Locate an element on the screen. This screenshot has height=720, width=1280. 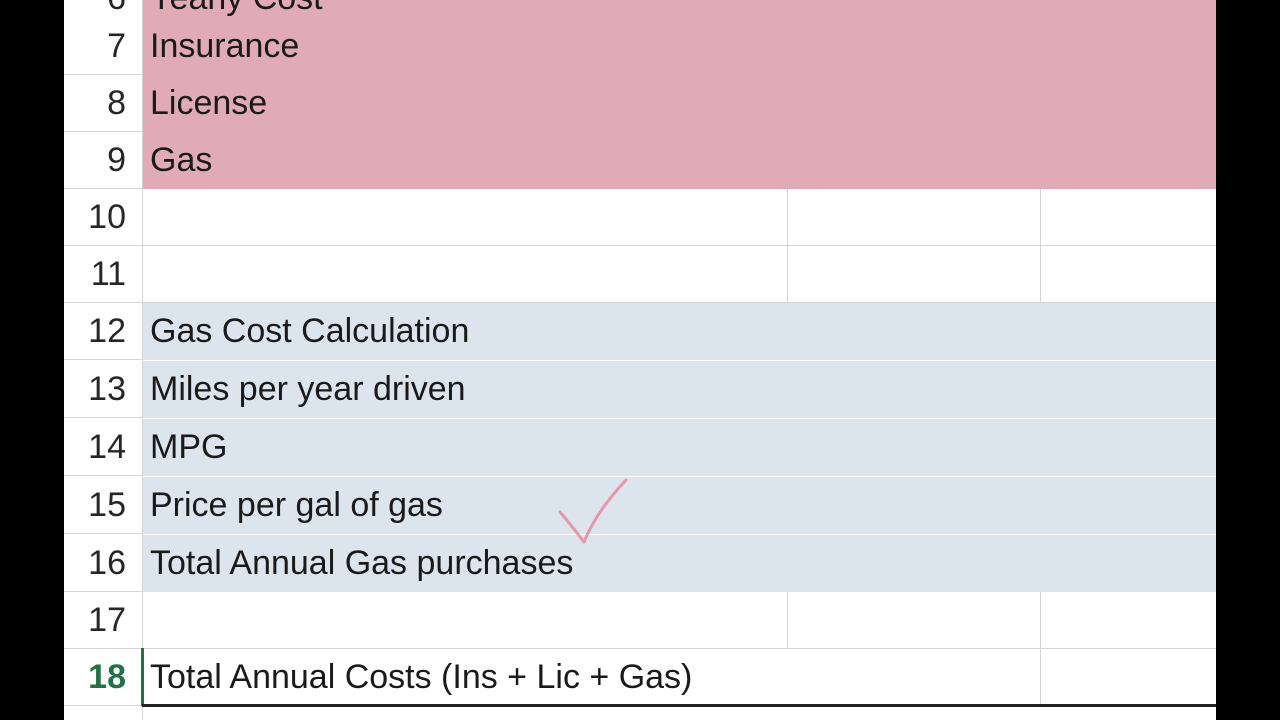
row-header-17: 17 is located at coordinates (103, 620).